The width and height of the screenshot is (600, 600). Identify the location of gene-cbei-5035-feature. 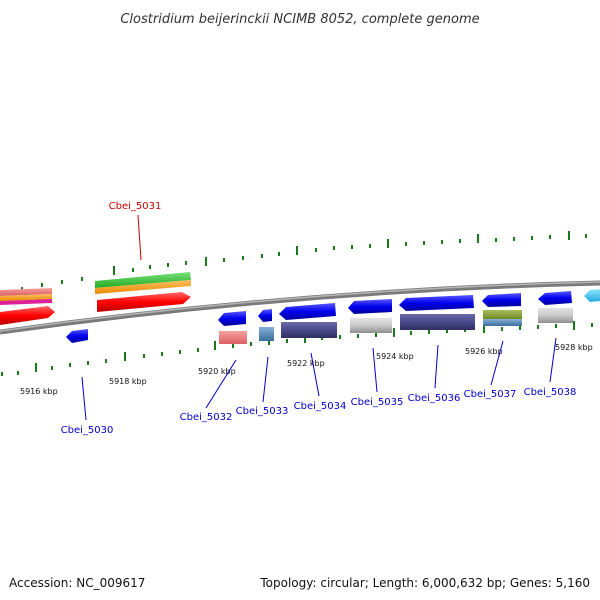
(370, 316).